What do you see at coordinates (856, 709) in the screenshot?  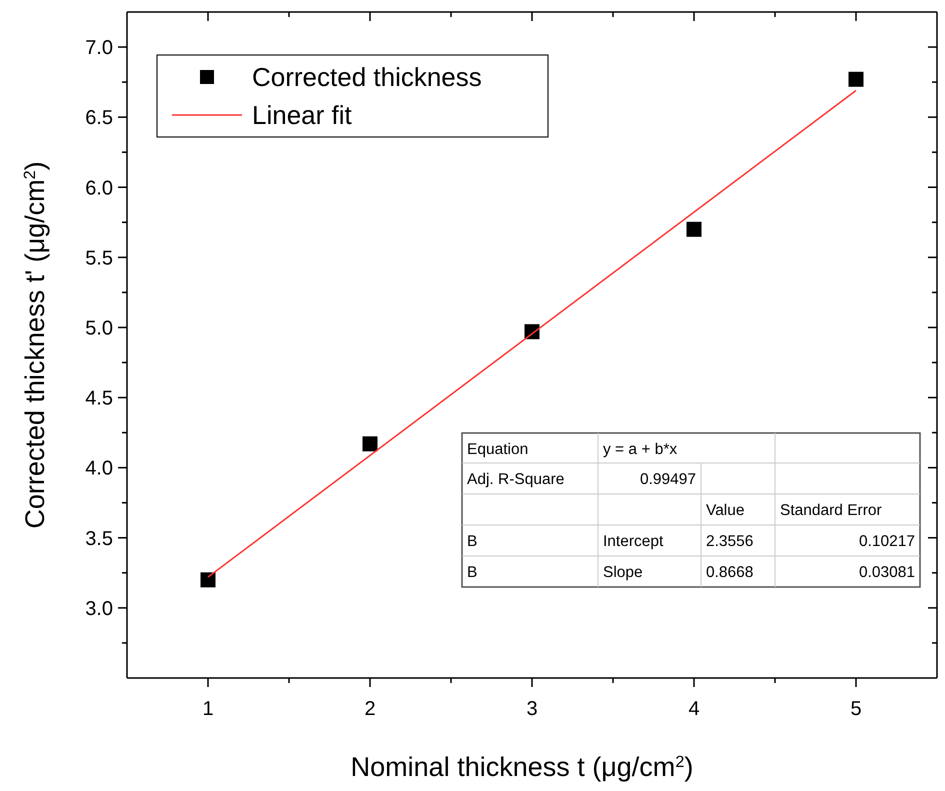 I see `x-tick-label: 5` at bounding box center [856, 709].